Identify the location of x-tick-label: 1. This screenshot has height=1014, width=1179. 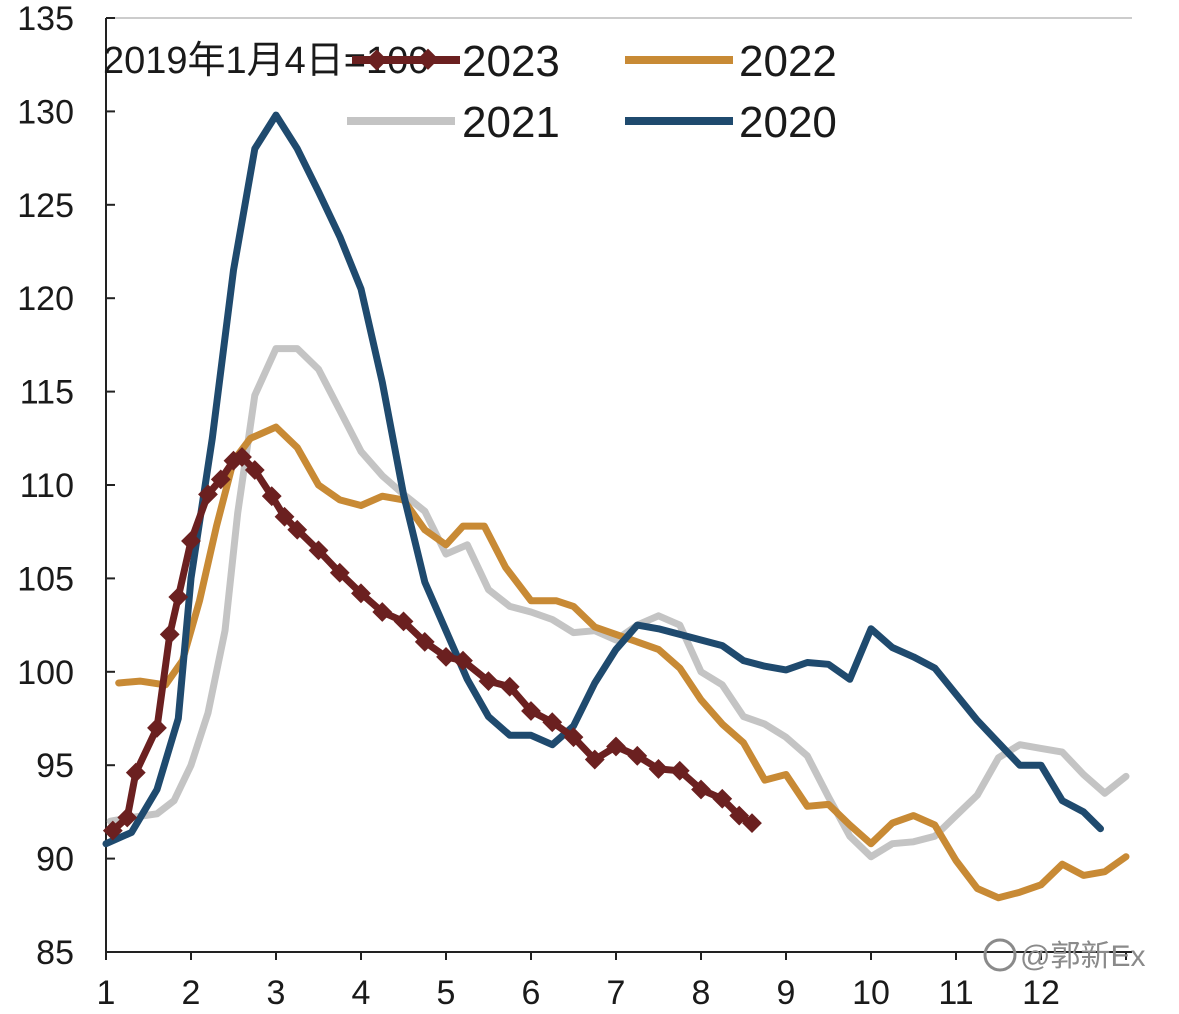
(106, 991).